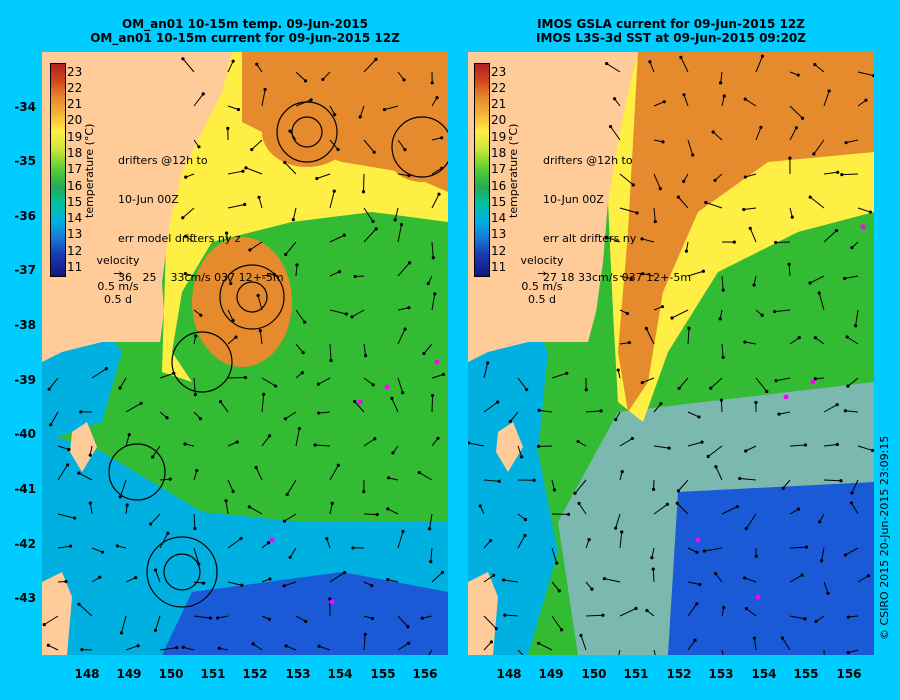 This screenshot has width=900, height=700. I want to click on lon-label: 155, so click(383, 674).